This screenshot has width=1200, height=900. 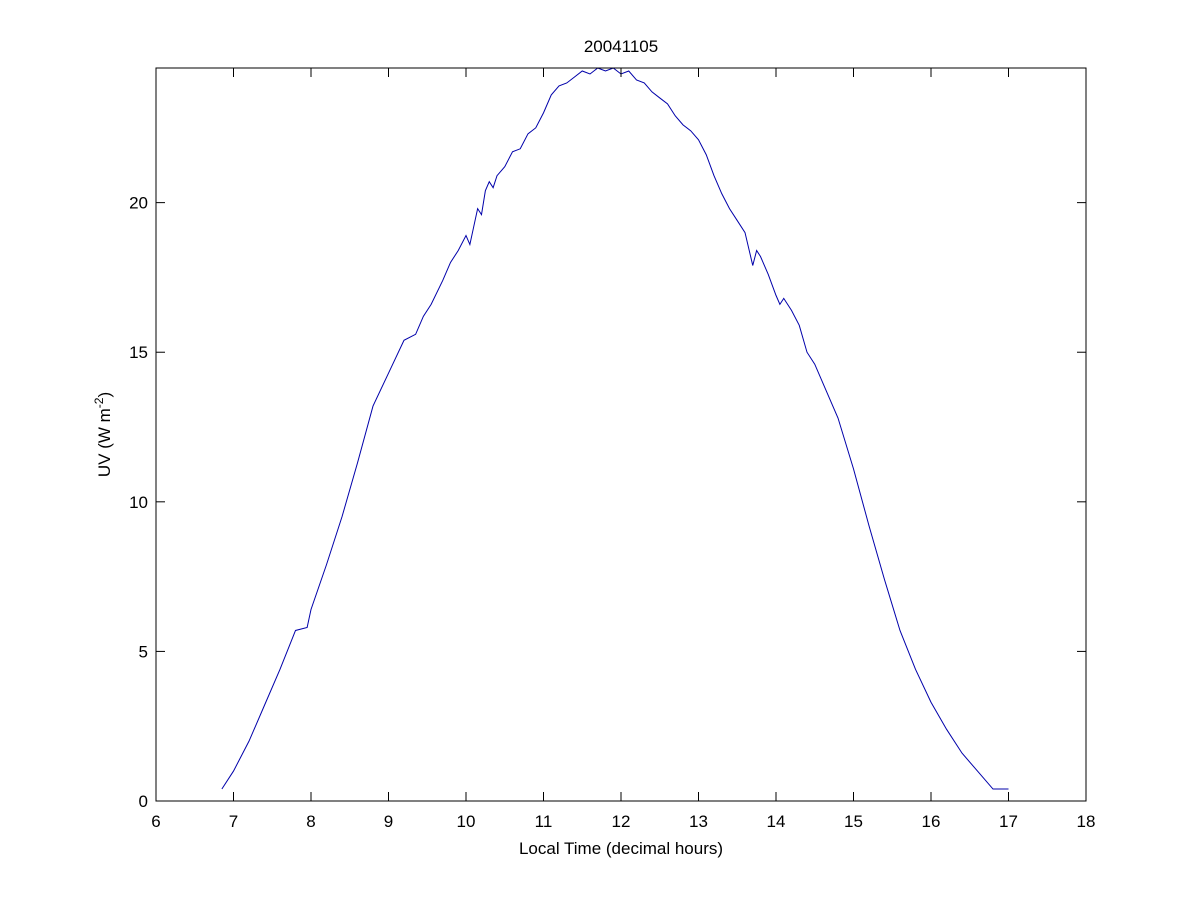 What do you see at coordinates (138, 352) in the screenshot?
I see `y-tick-label: 15` at bounding box center [138, 352].